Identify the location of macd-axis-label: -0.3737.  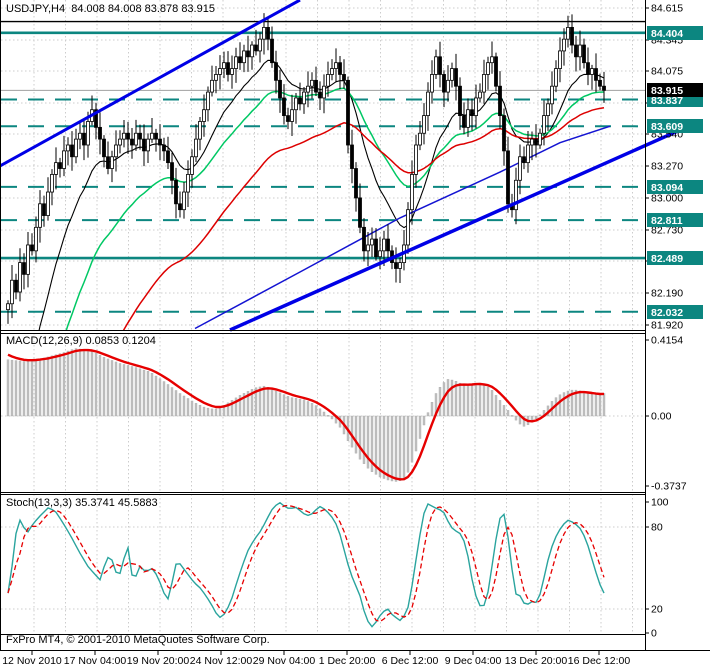
(669, 487).